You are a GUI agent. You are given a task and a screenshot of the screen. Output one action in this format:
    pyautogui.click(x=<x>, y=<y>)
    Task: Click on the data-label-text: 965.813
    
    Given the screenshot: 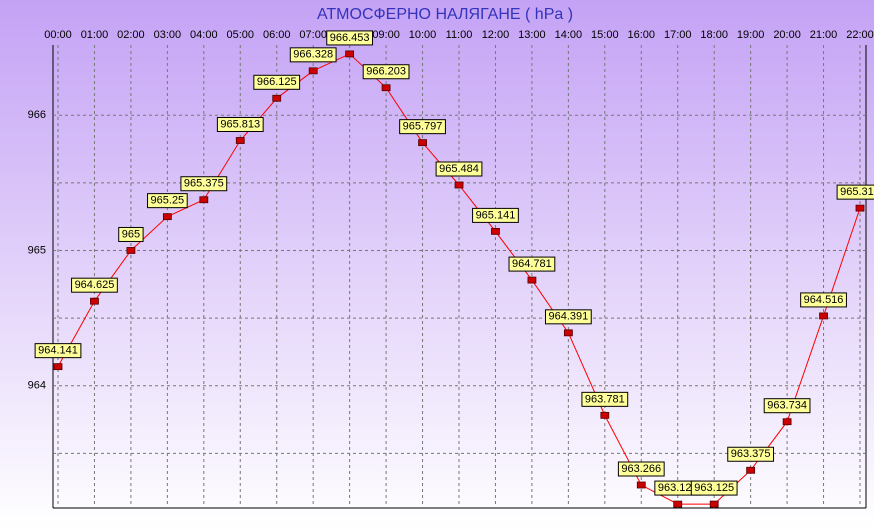 What is the action you would take?
    pyautogui.click(x=240, y=124)
    